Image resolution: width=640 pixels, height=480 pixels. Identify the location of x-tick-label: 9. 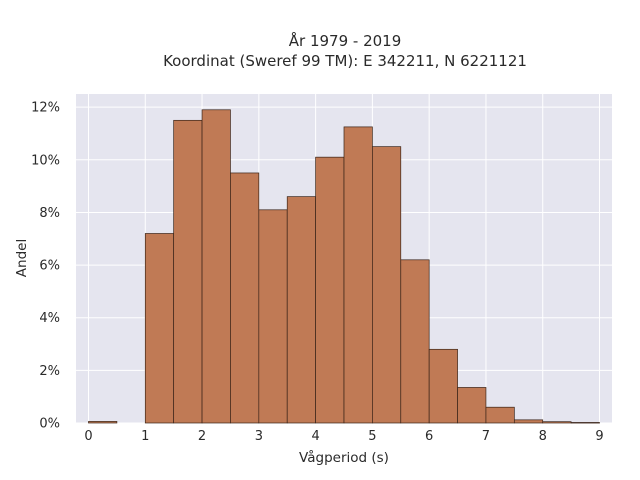
(599, 436).